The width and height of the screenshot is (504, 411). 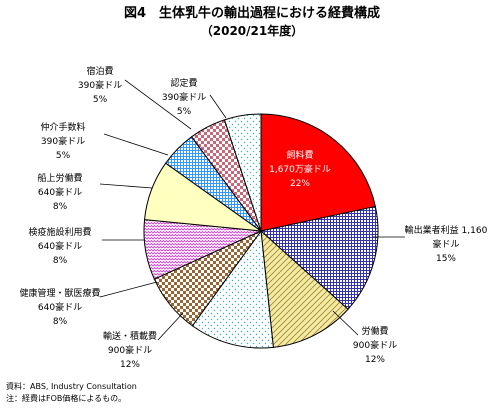 What do you see at coordinates (66, 398) in the screenshot?
I see `footnote: 注：経費はFOB価格によるもの。` at bounding box center [66, 398].